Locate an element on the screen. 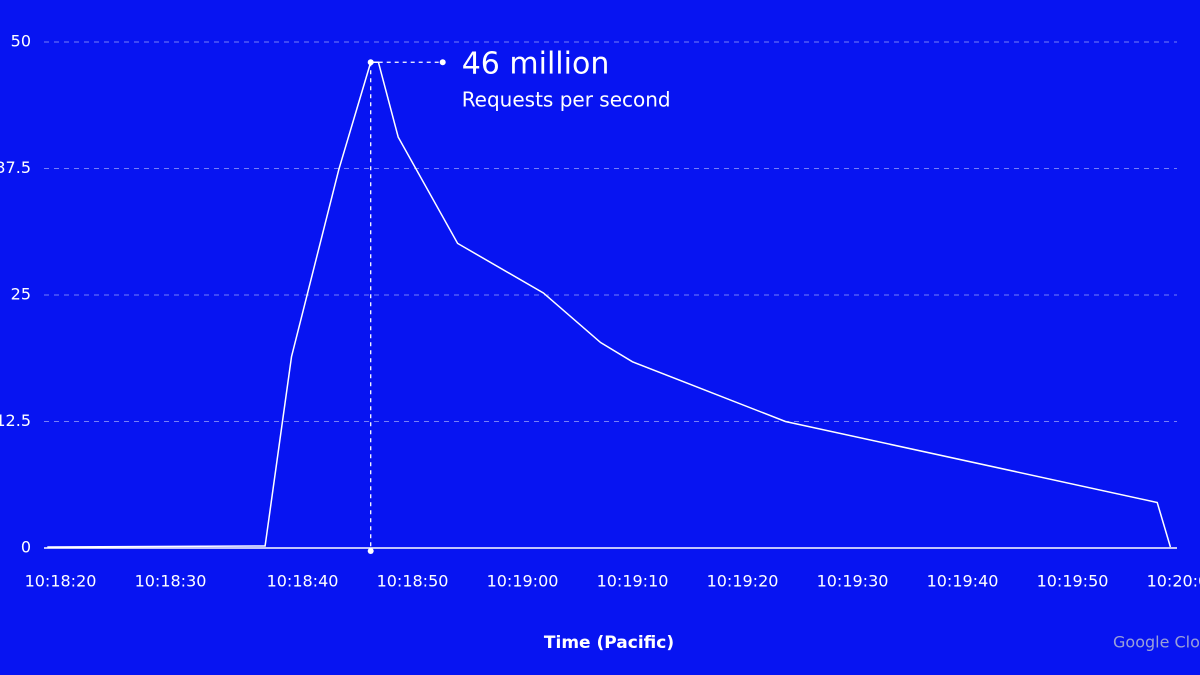 This screenshot has width=1200, height=675. x-tick-label: 10:18:50 is located at coordinates (413, 581).